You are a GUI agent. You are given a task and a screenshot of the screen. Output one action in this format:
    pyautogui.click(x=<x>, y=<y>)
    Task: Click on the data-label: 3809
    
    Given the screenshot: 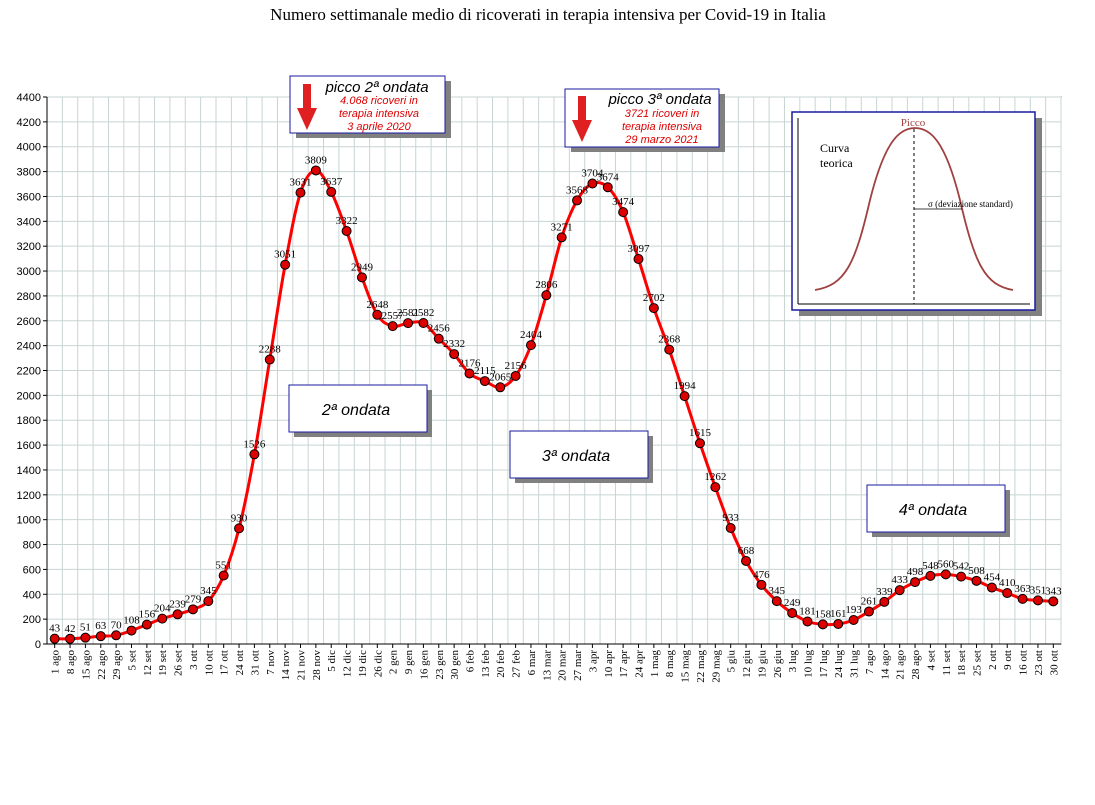 What is the action you would take?
    pyautogui.click(x=316, y=160)
    